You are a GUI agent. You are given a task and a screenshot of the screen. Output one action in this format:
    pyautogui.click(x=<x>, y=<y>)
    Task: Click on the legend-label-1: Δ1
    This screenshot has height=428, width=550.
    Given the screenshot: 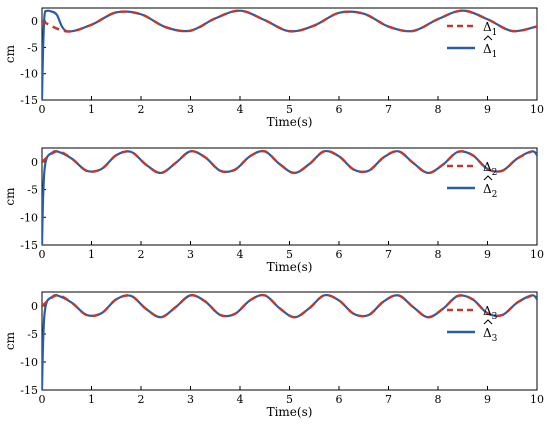 What is the action you would take?
    pyautogui.click(x=490, y=29)
    